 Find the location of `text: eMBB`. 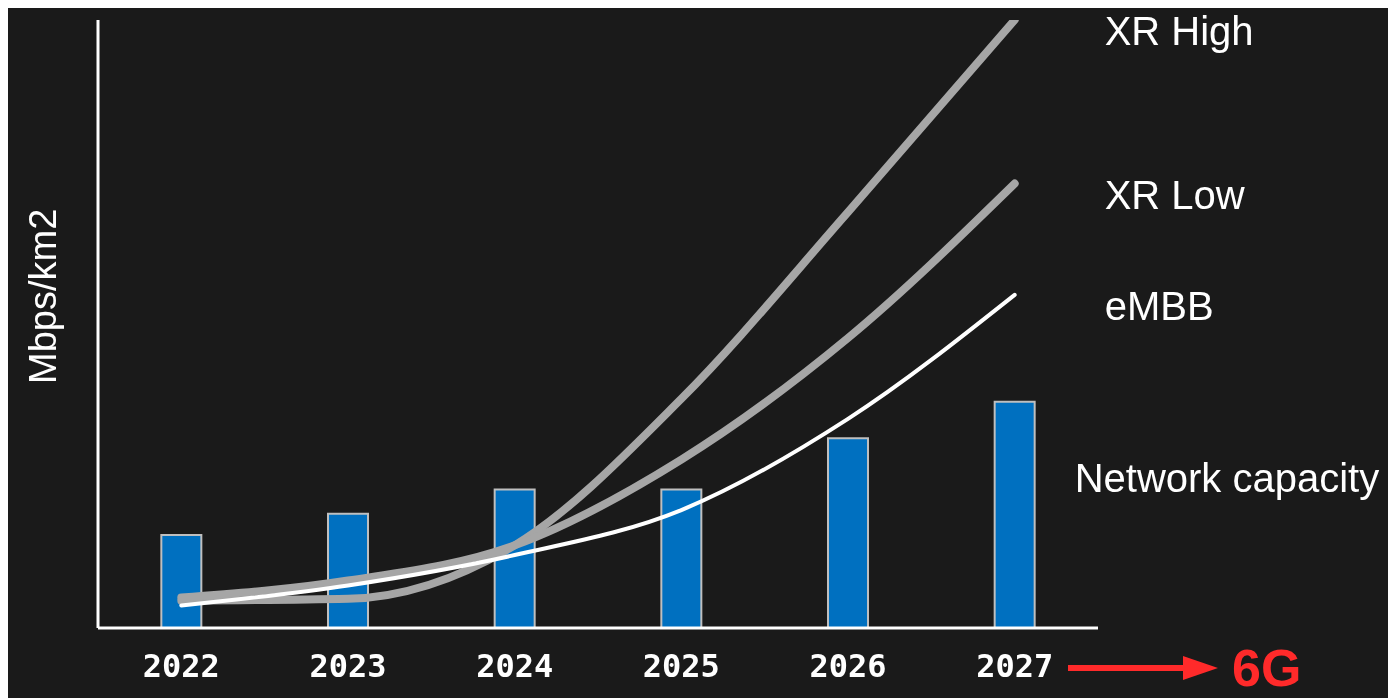

text: eMBB is located at coordinates (1159, 305).